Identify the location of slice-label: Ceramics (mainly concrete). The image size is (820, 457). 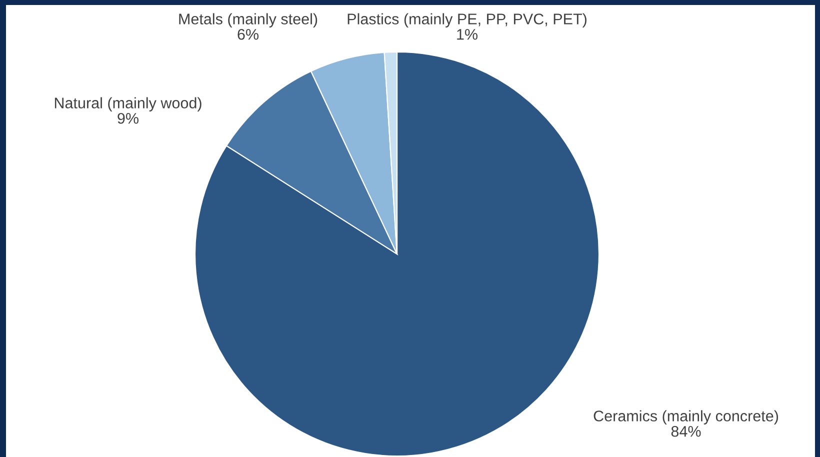
(686, 417).